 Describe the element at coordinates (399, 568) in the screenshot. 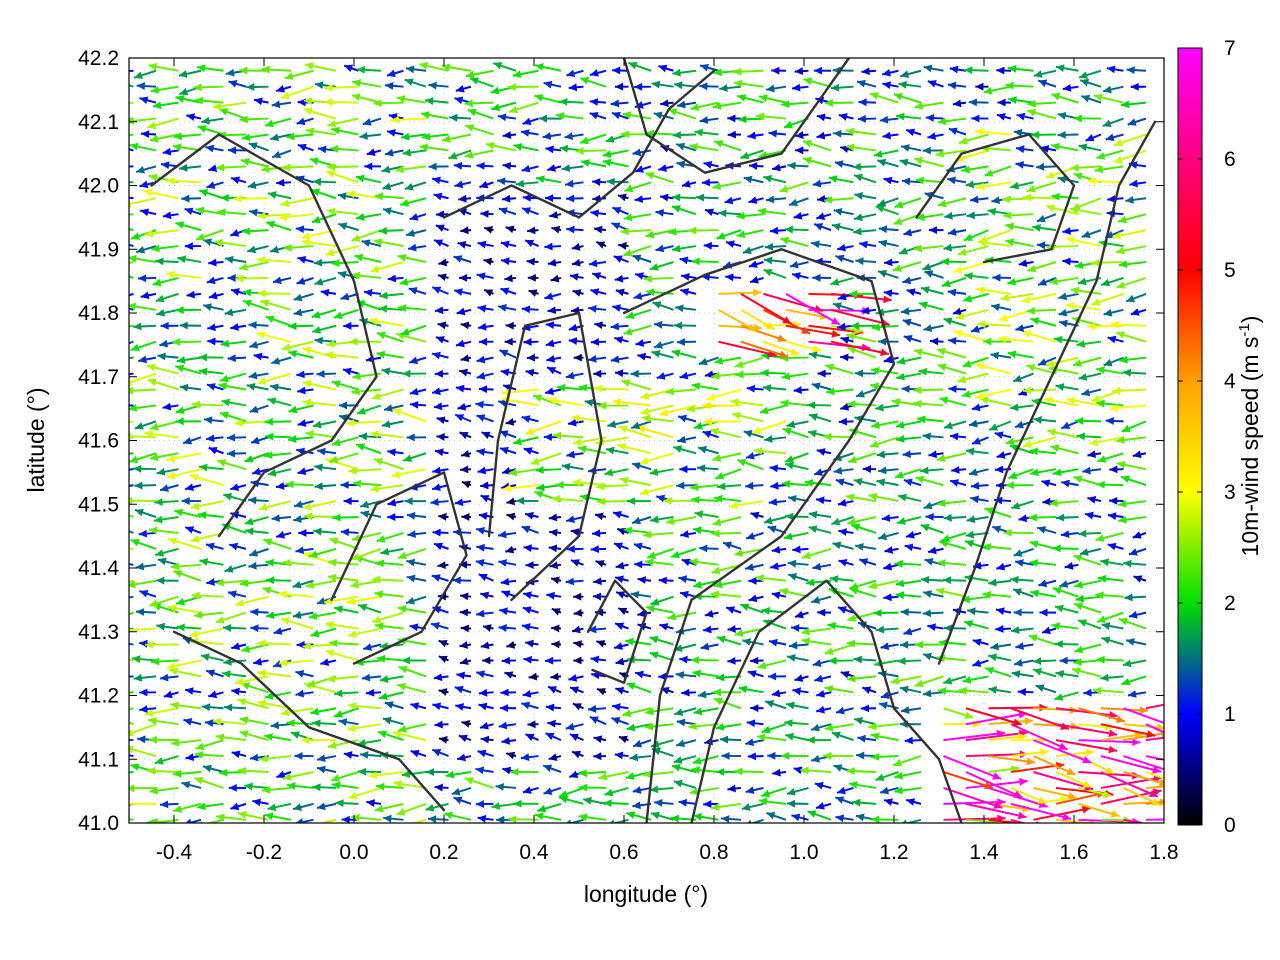

I see `contour-line` at that location.